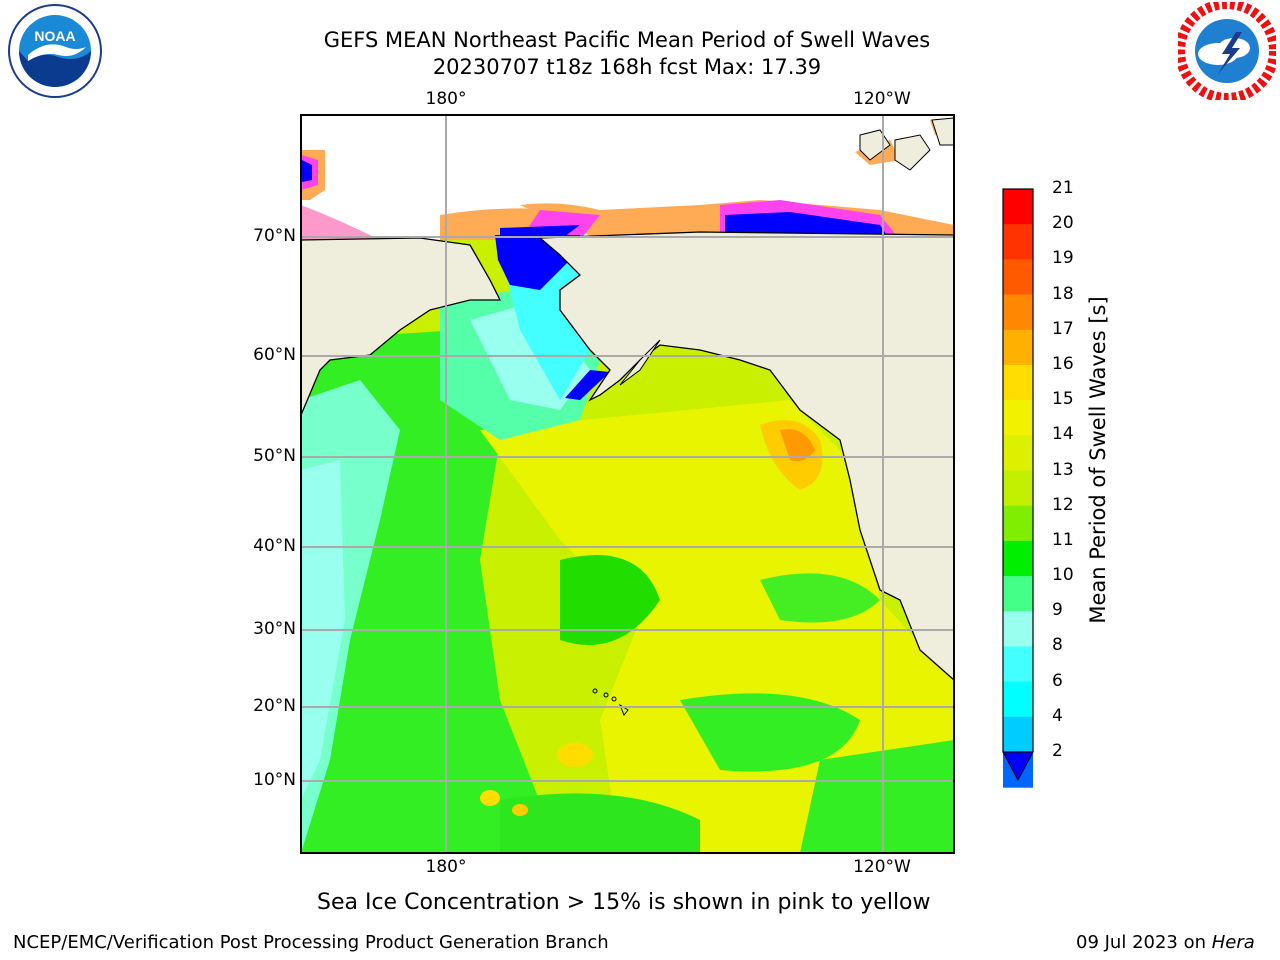 Image resolution: width=1280 pixels, height=960 pixels. Describe the element at coordinates (1063, 504) in the screenshot. I see `colorbar-tick-label: 12` at that location.